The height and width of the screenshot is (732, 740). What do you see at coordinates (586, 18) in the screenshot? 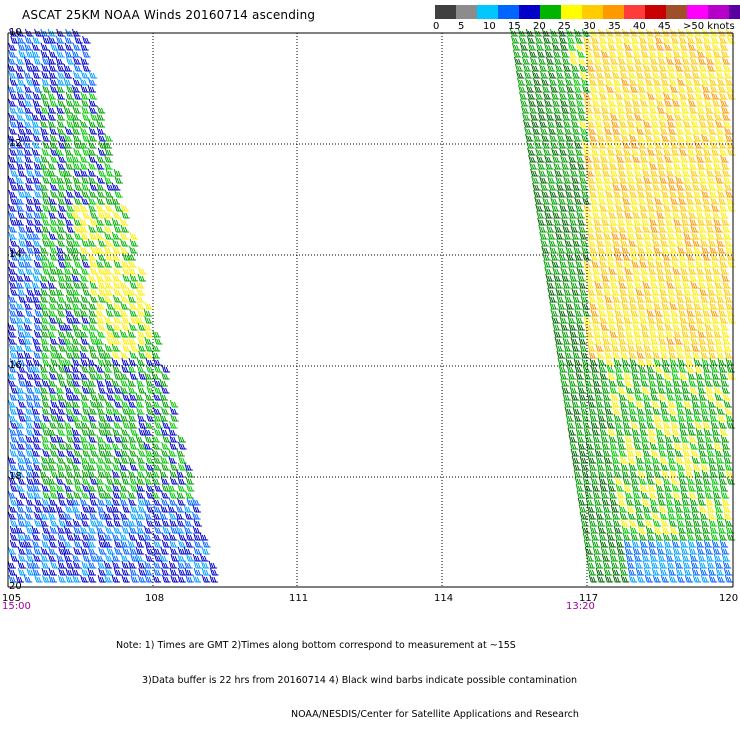
I see `wind-speed-legend: 0 5 10 15 20 25 30 35 40 45 >50 knots` at bounding box center [586, 18].